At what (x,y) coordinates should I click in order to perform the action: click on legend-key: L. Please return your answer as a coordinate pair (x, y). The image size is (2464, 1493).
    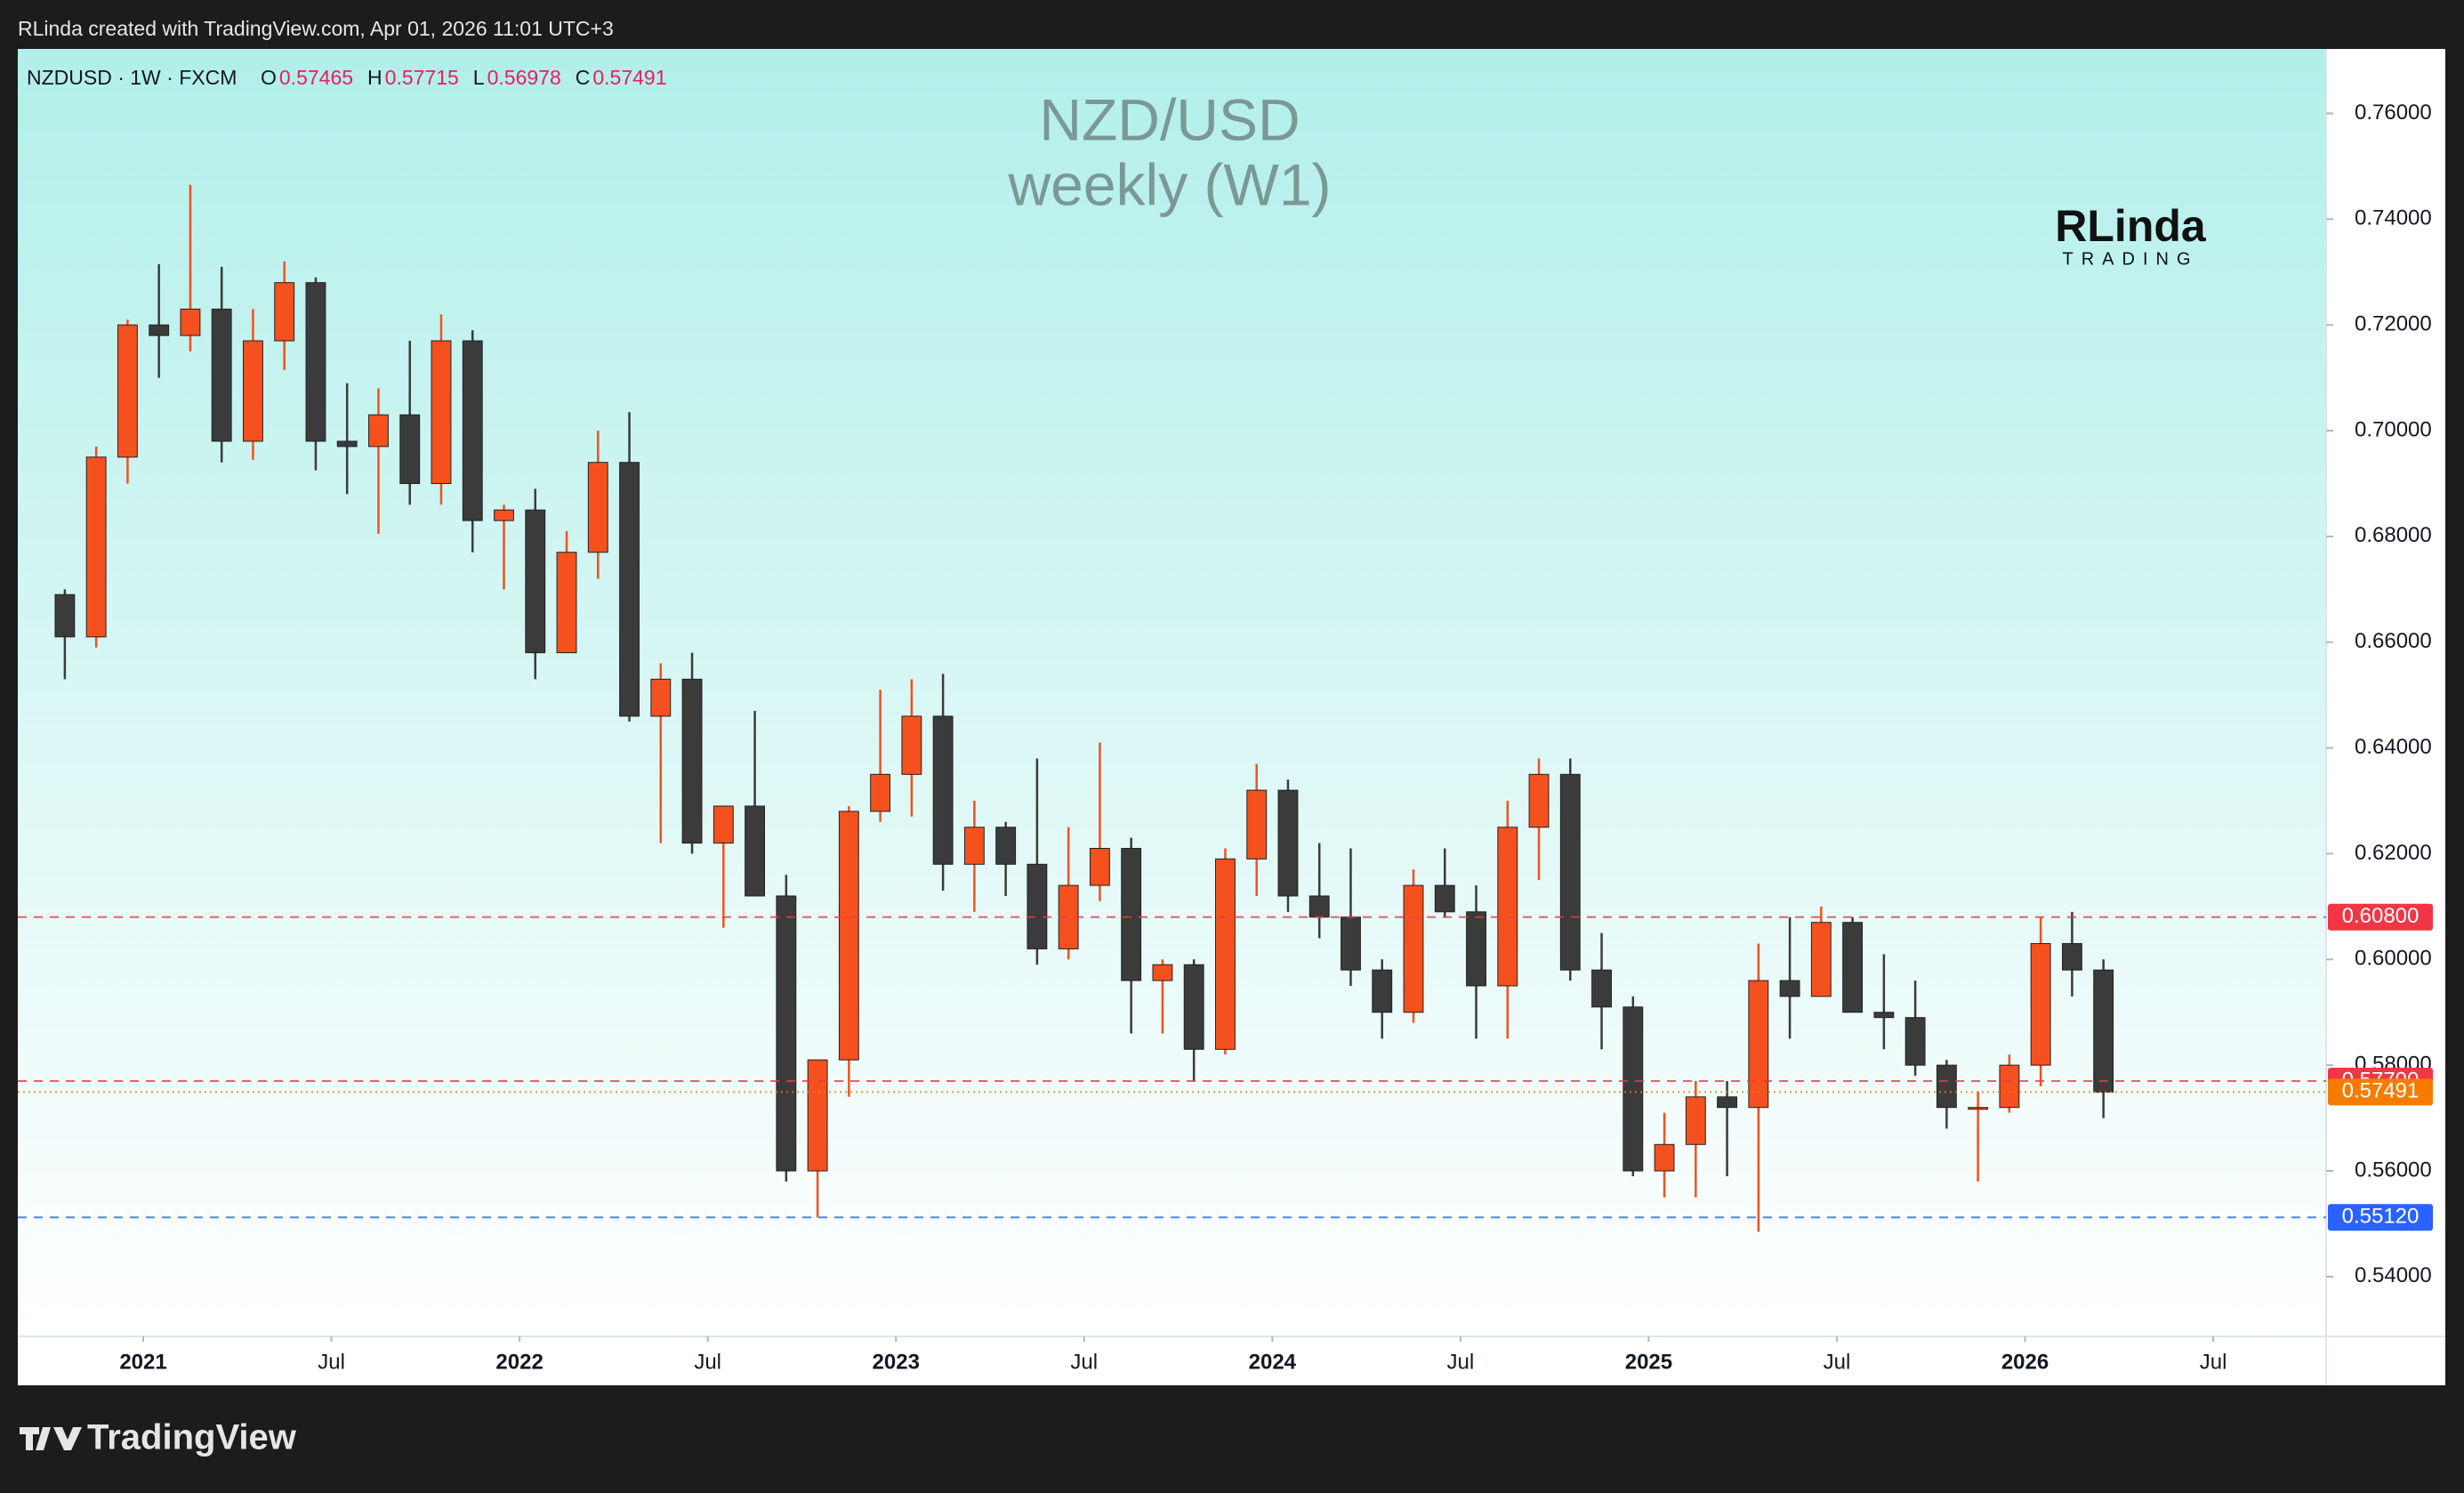
    Looking at the image, I should click on (479, 77).